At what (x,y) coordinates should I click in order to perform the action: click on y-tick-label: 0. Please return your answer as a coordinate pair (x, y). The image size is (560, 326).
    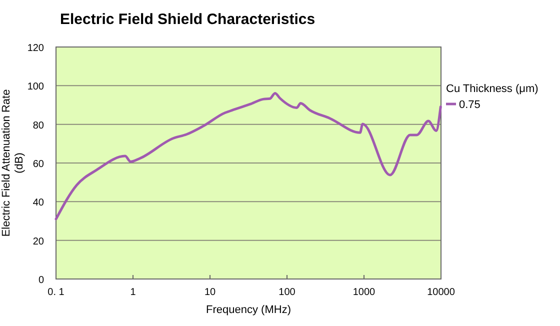
    Looking at the image, I should click on (41, 280).